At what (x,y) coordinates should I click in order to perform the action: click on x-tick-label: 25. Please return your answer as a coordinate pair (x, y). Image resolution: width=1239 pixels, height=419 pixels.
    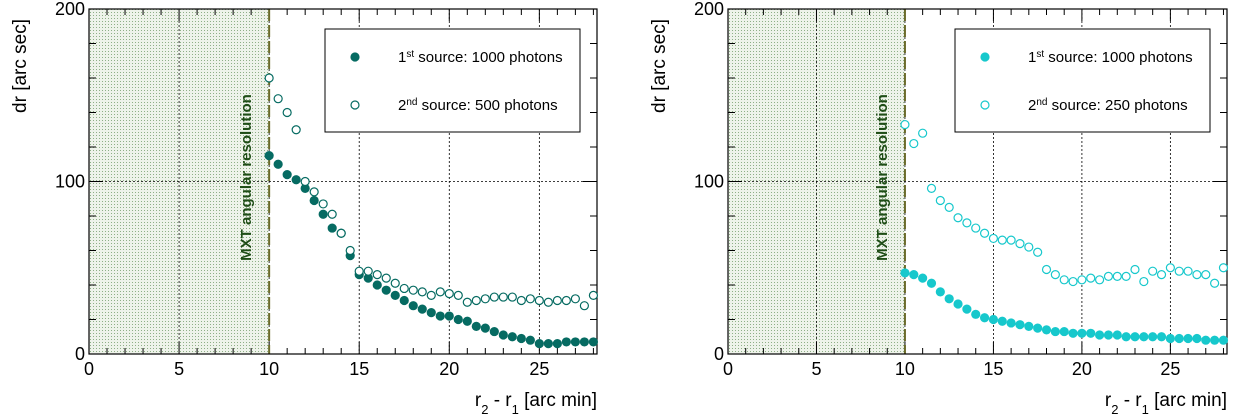
    Looking at the image, I should click on (539, 369).